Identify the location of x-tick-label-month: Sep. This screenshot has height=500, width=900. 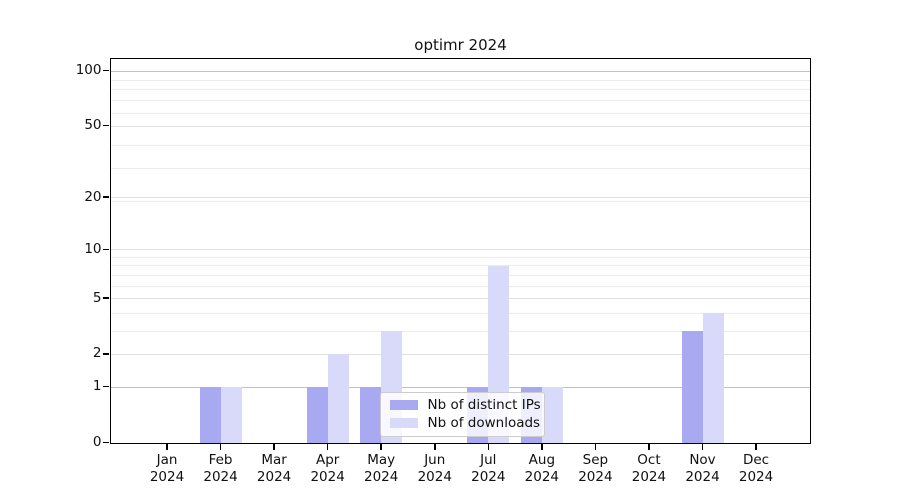
(595, 459).